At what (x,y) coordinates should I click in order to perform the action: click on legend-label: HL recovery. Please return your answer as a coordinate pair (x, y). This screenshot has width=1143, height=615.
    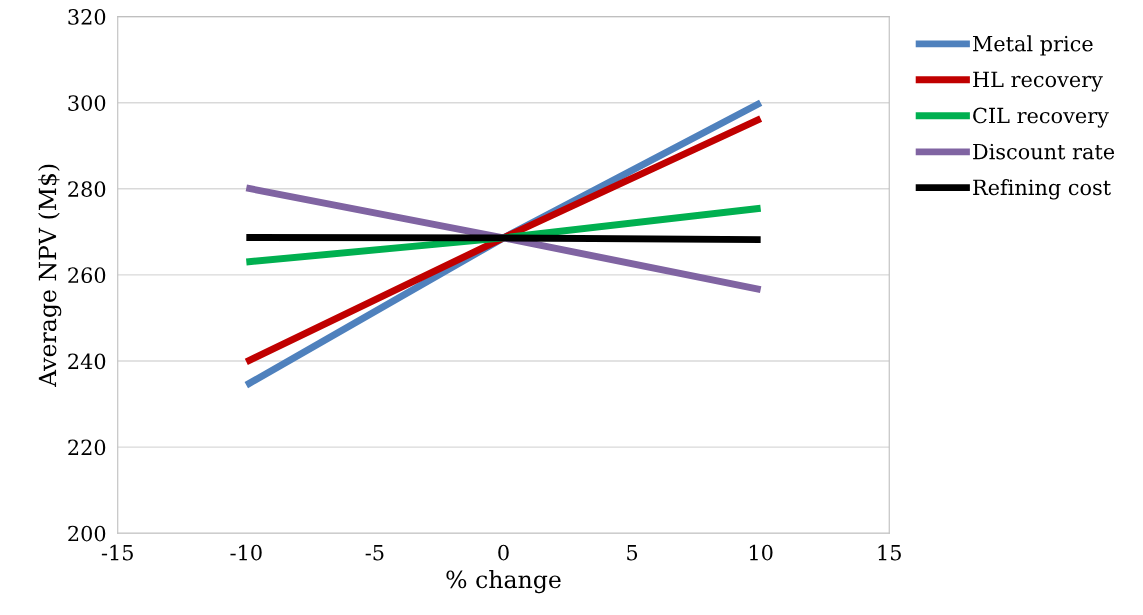
    Looking at the image, I should click on (1038, 81).